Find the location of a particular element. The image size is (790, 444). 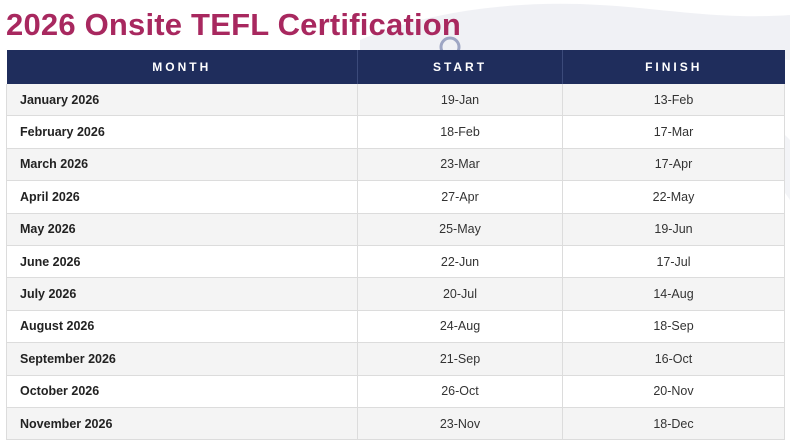

month-cell: April 2026 is located at coordinates (182, 197).